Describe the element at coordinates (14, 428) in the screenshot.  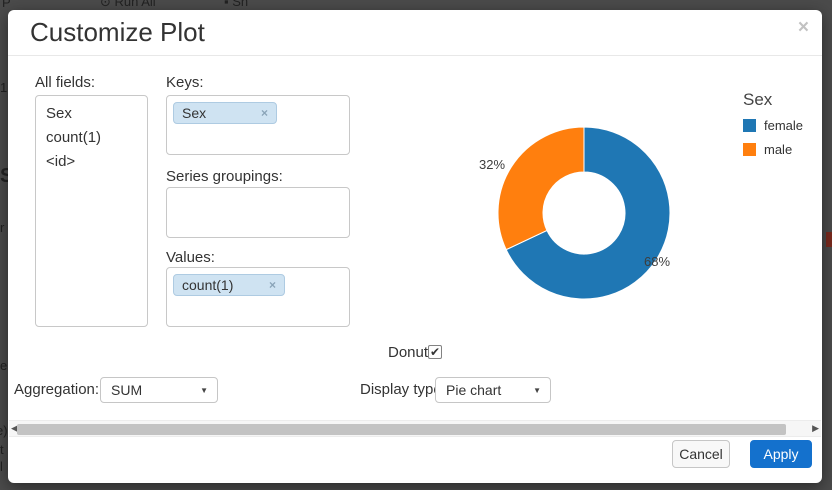
I see `scroll-left-icon: ◀` at that location.